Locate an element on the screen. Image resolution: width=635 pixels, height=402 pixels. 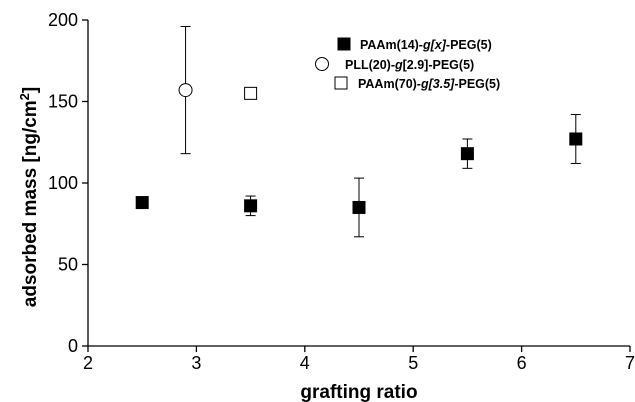
x-tick-label: 7 is located at coordinates (630, 363).